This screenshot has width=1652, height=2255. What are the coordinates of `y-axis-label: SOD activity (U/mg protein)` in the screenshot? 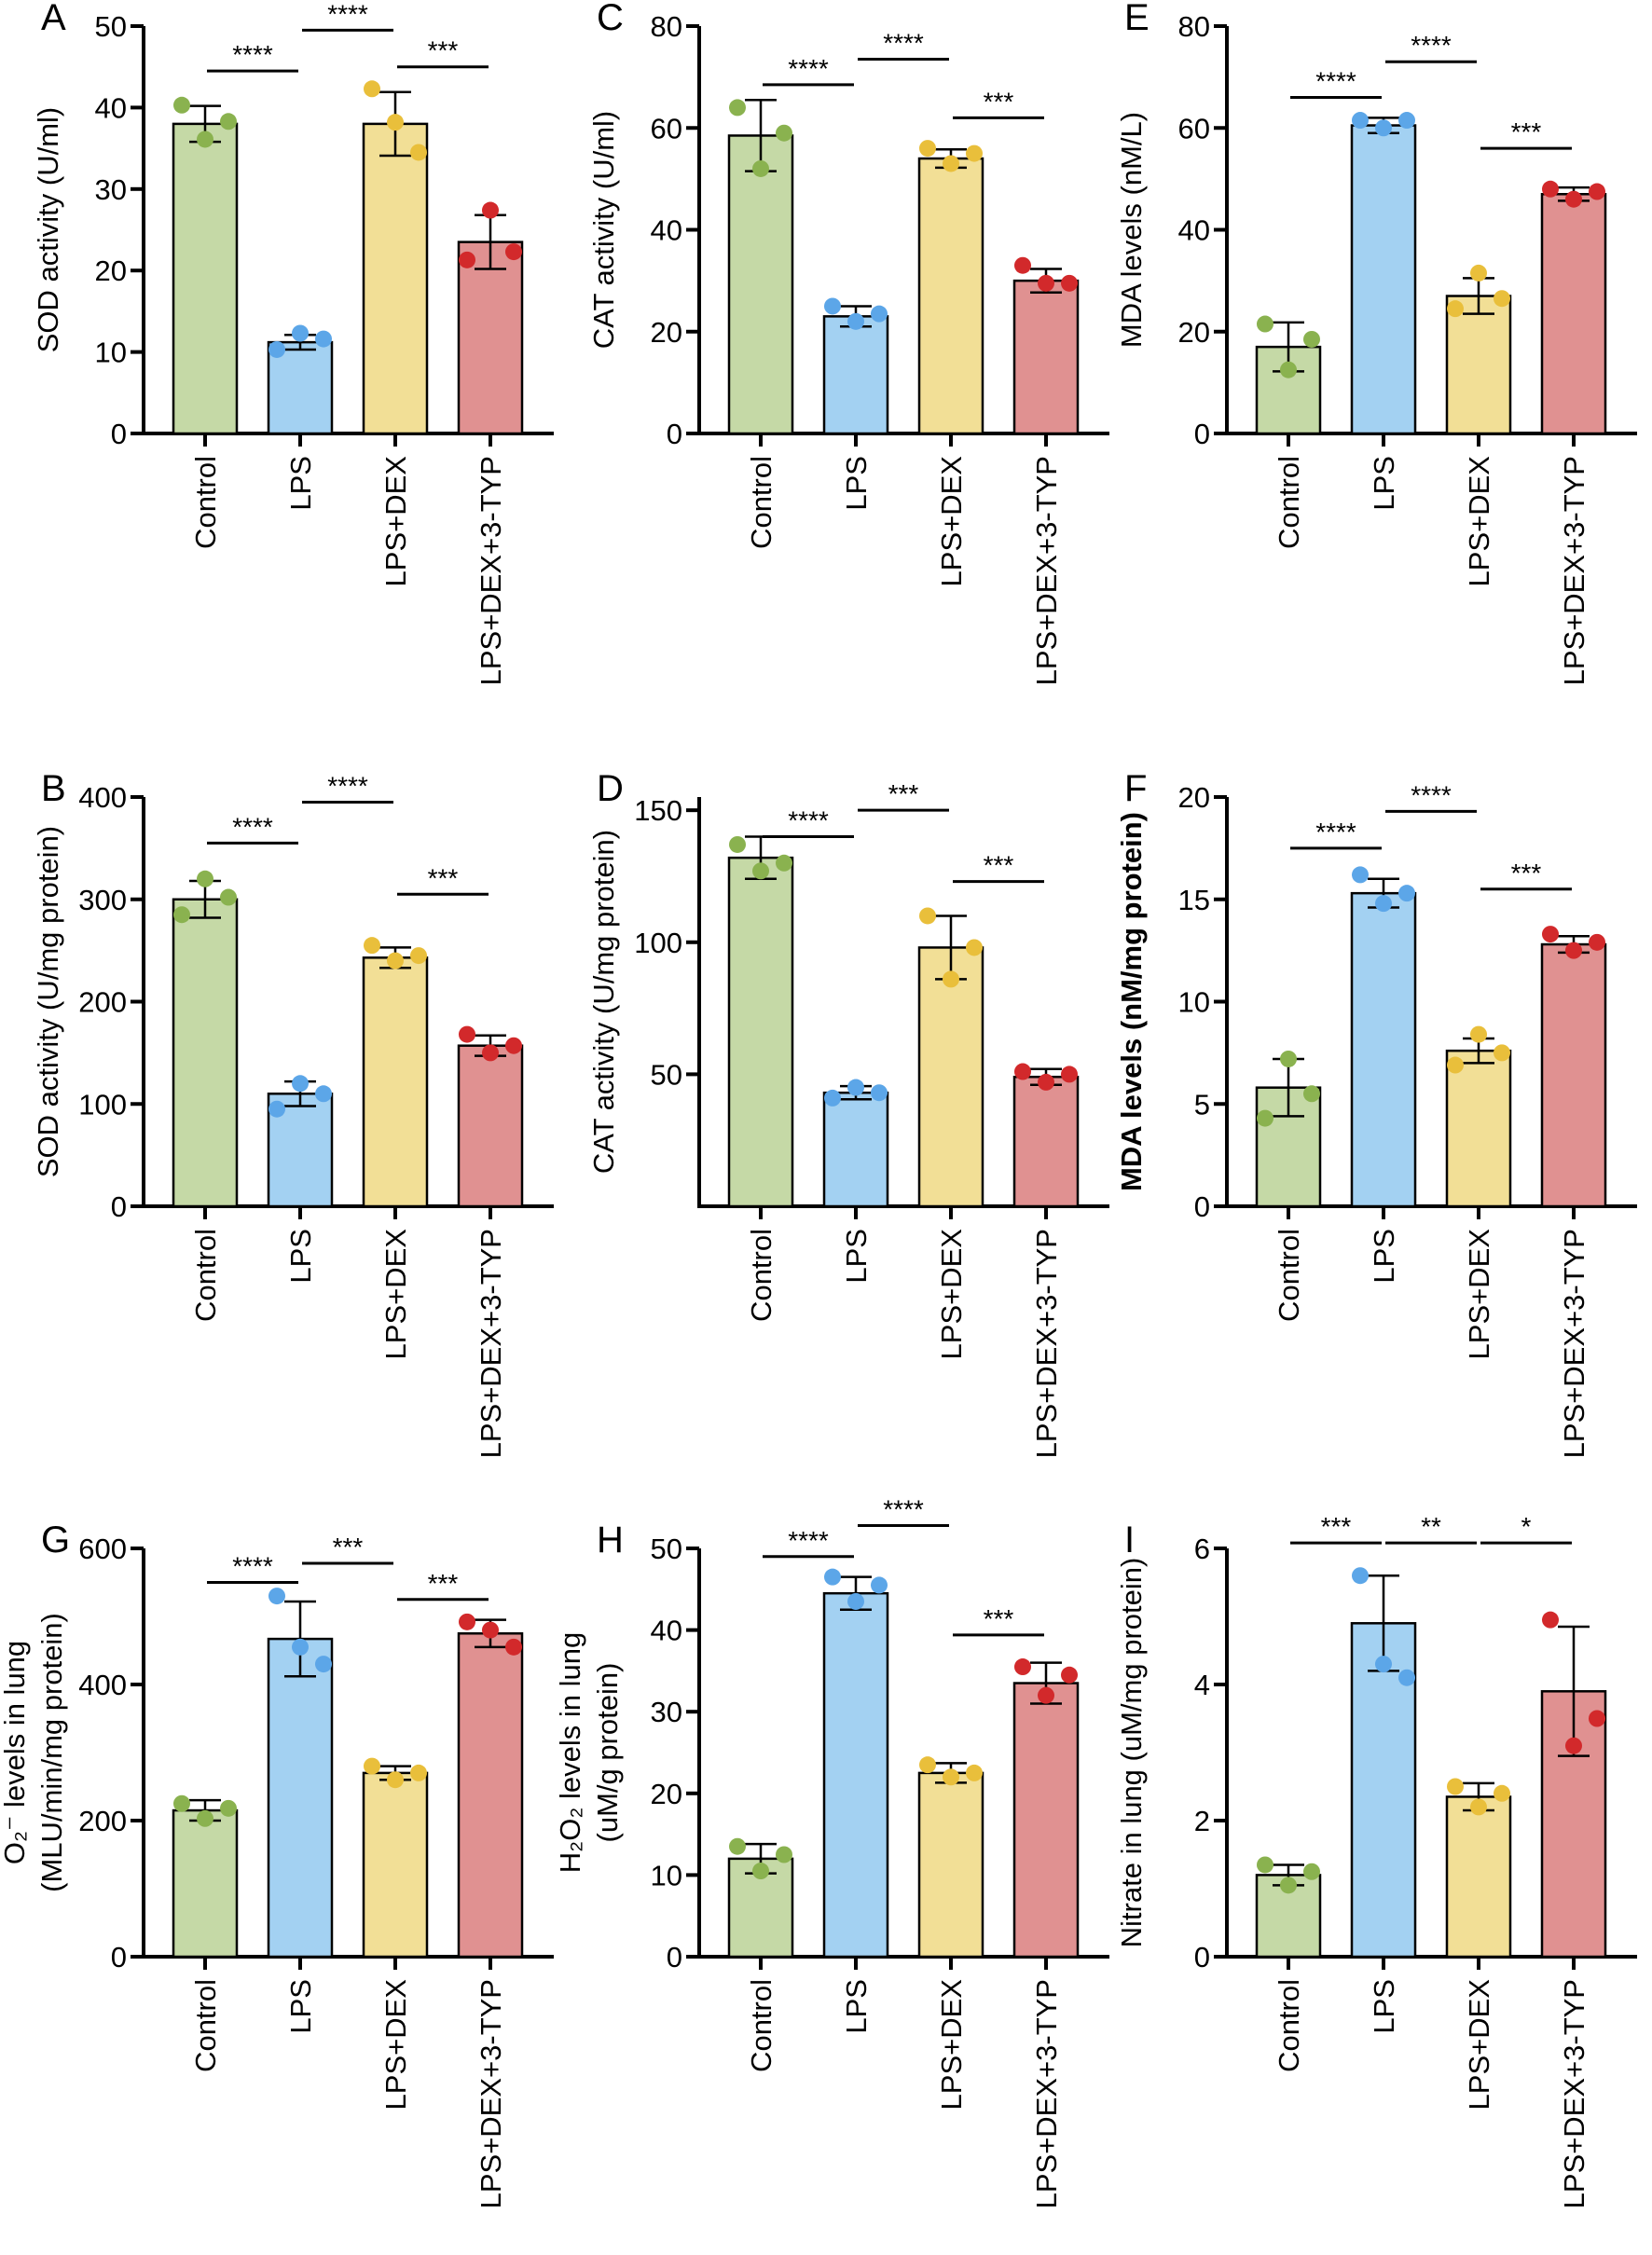 It's located at (48, 1001).